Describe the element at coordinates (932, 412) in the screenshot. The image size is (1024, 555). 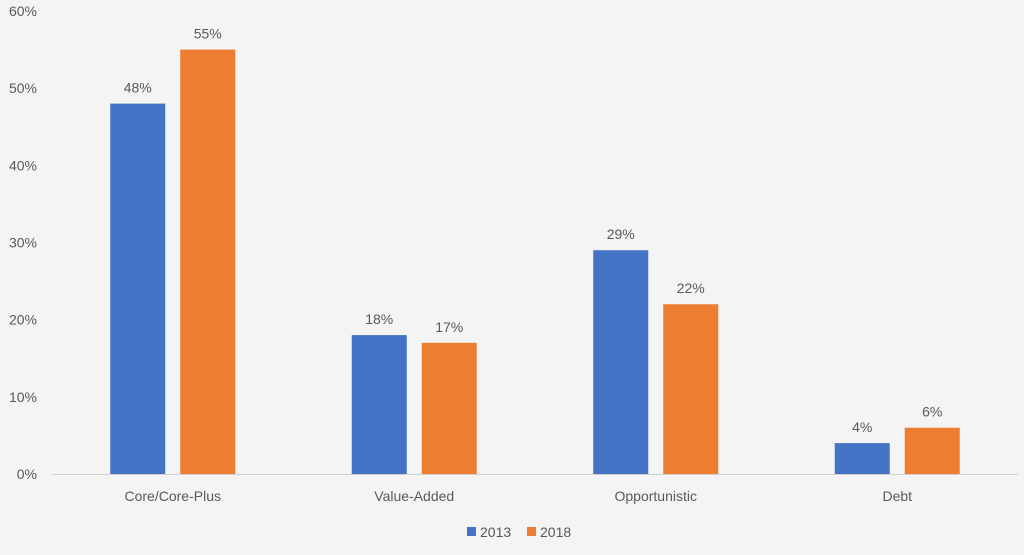
I see `data-label: 6%` at that location.